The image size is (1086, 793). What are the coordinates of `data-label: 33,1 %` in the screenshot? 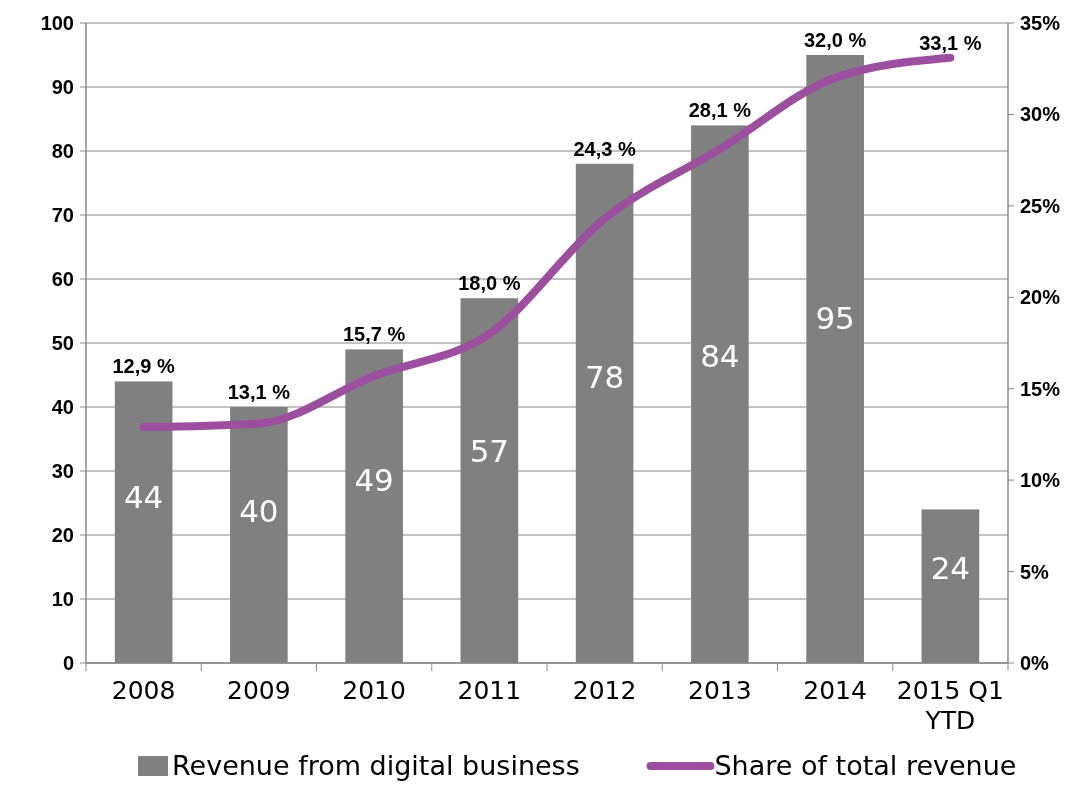 It's located at (950, 42).